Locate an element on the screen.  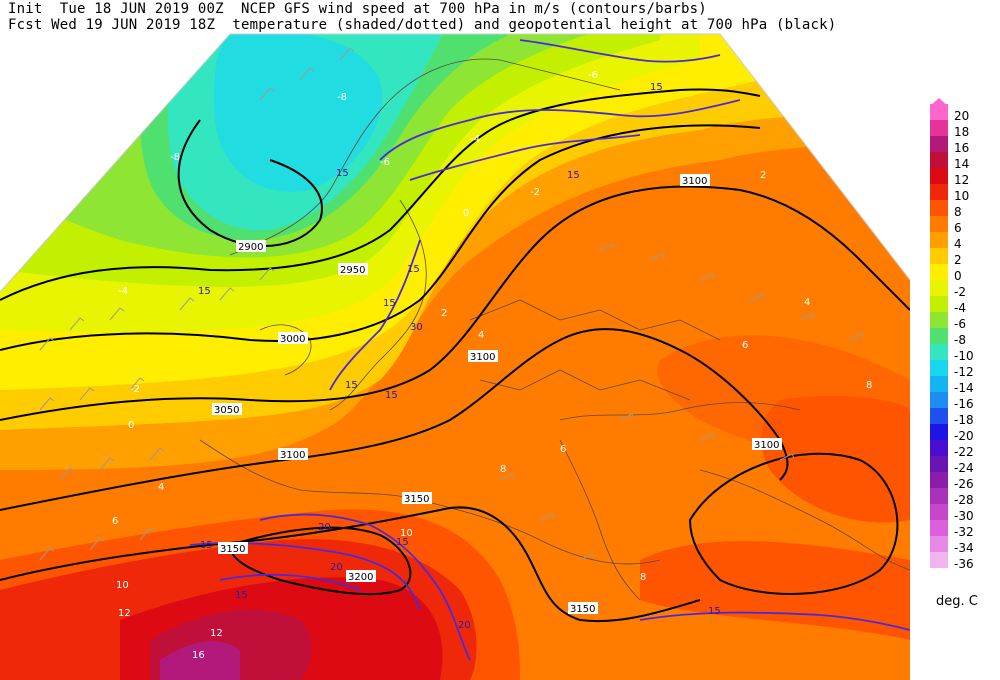
legend-entry: 10 is located at coordinates (965, 193).